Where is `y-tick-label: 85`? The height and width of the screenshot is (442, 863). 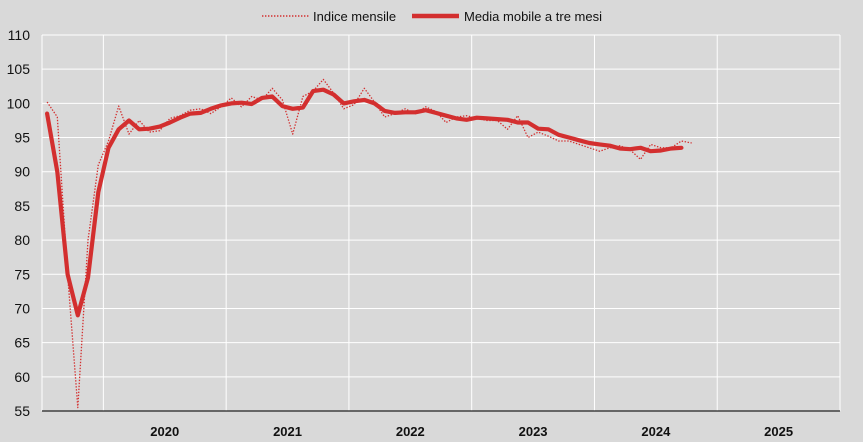 y-tick-label: 85 is located at coordinates (22, 206).